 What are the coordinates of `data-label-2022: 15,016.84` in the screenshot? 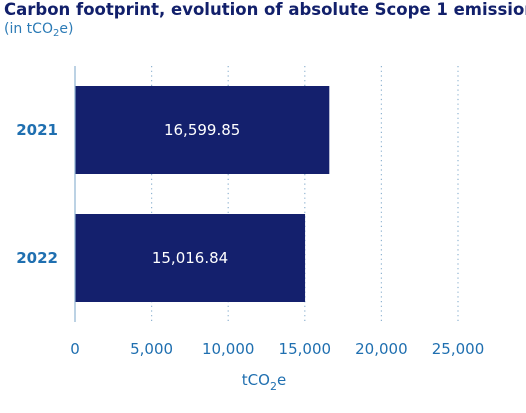 It's located at (190, 258).